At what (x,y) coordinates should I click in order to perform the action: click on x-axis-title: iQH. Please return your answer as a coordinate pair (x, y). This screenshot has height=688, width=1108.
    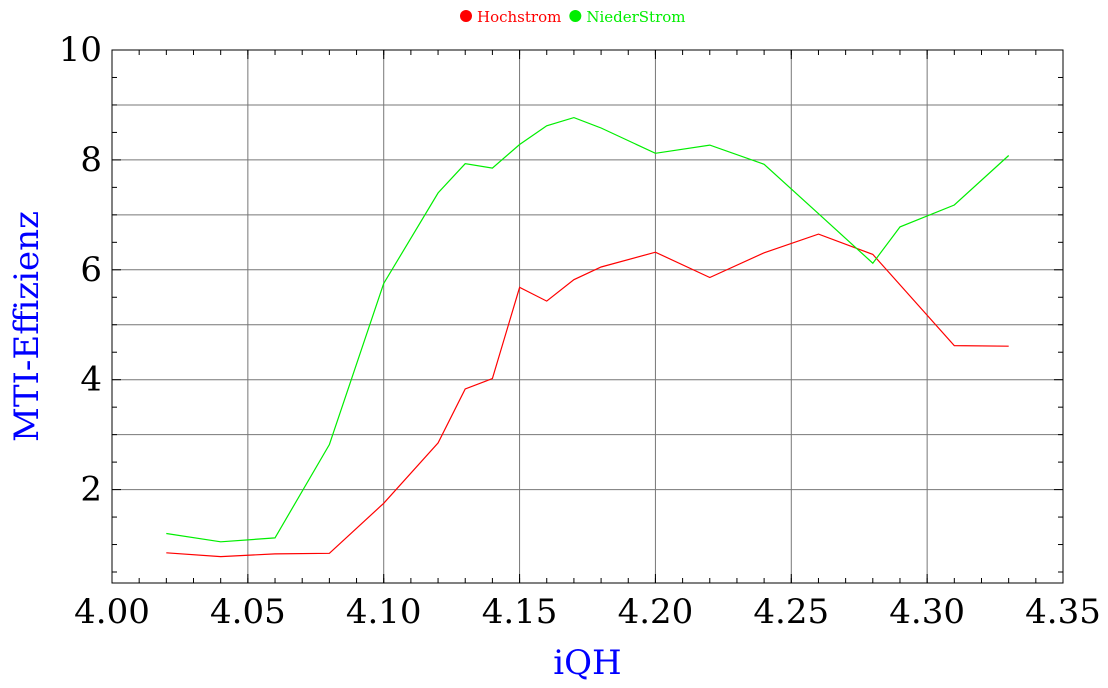
    Looking at the image, I should click on (587, 663).